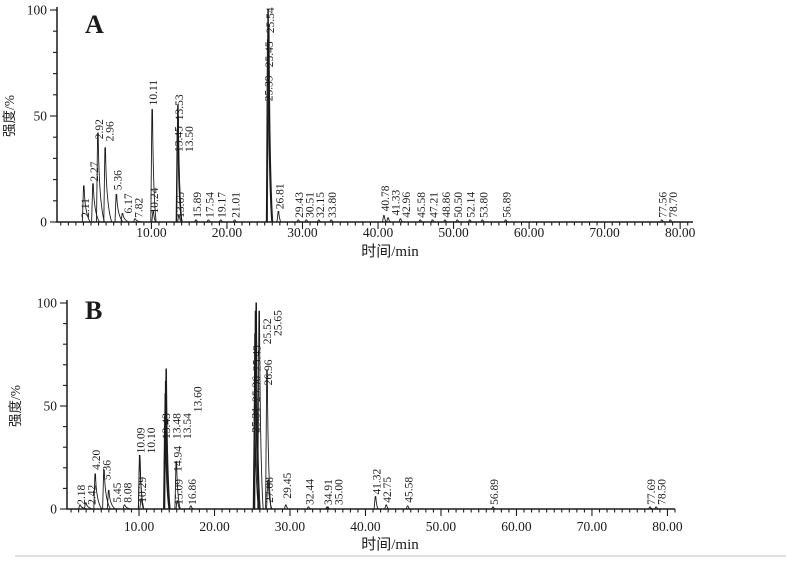  Describe the element at coordinates (198, 205) in the screenshot. I see `peak-label: 15.89` at that location.